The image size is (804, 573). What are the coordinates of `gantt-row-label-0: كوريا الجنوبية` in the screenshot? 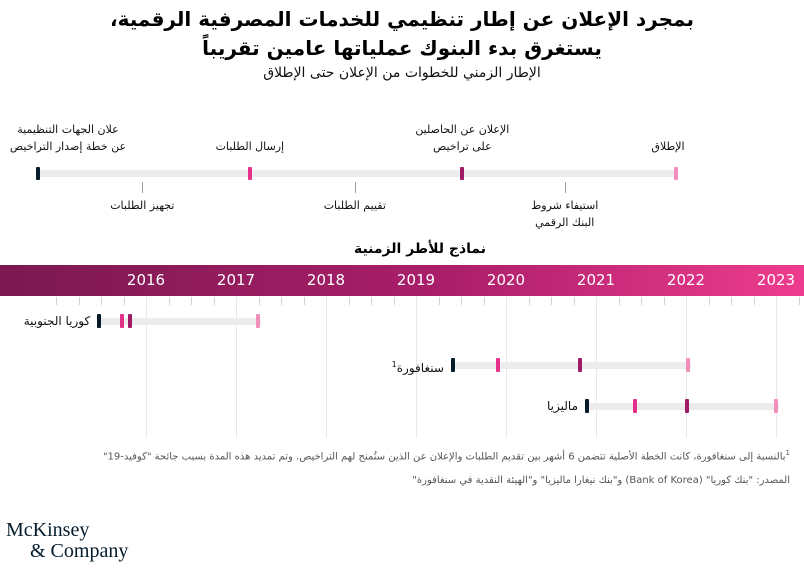 It's located at (57, 321).